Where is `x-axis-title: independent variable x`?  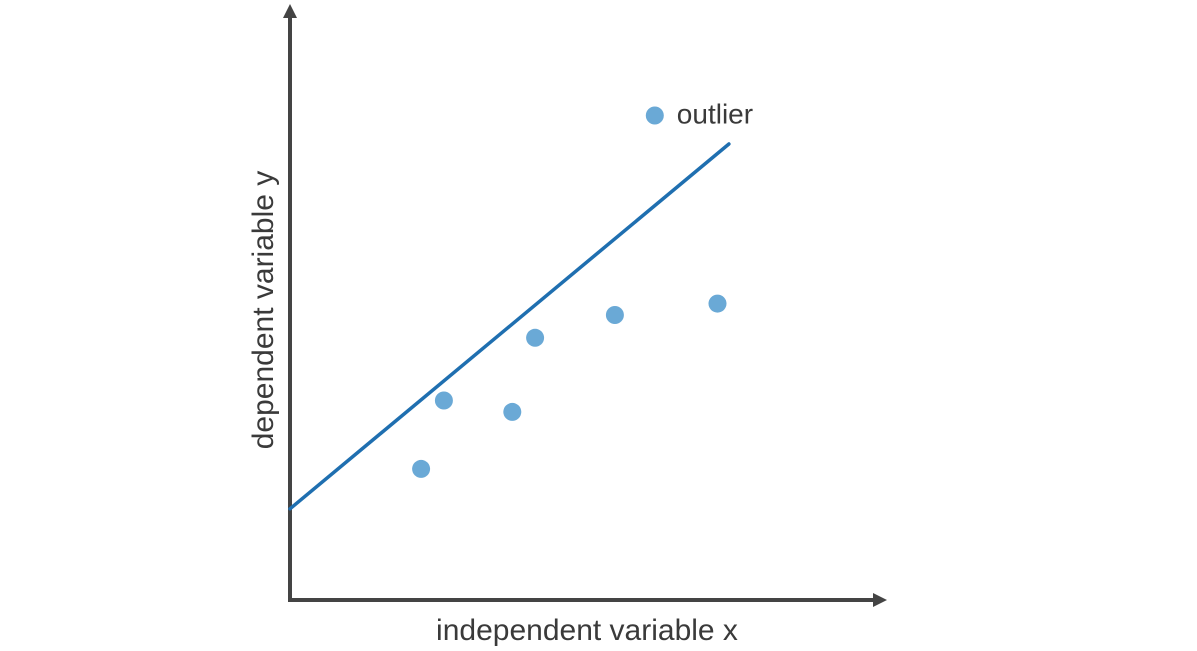 x-axis-title: independent variable x is located at coordinates (587, 630).